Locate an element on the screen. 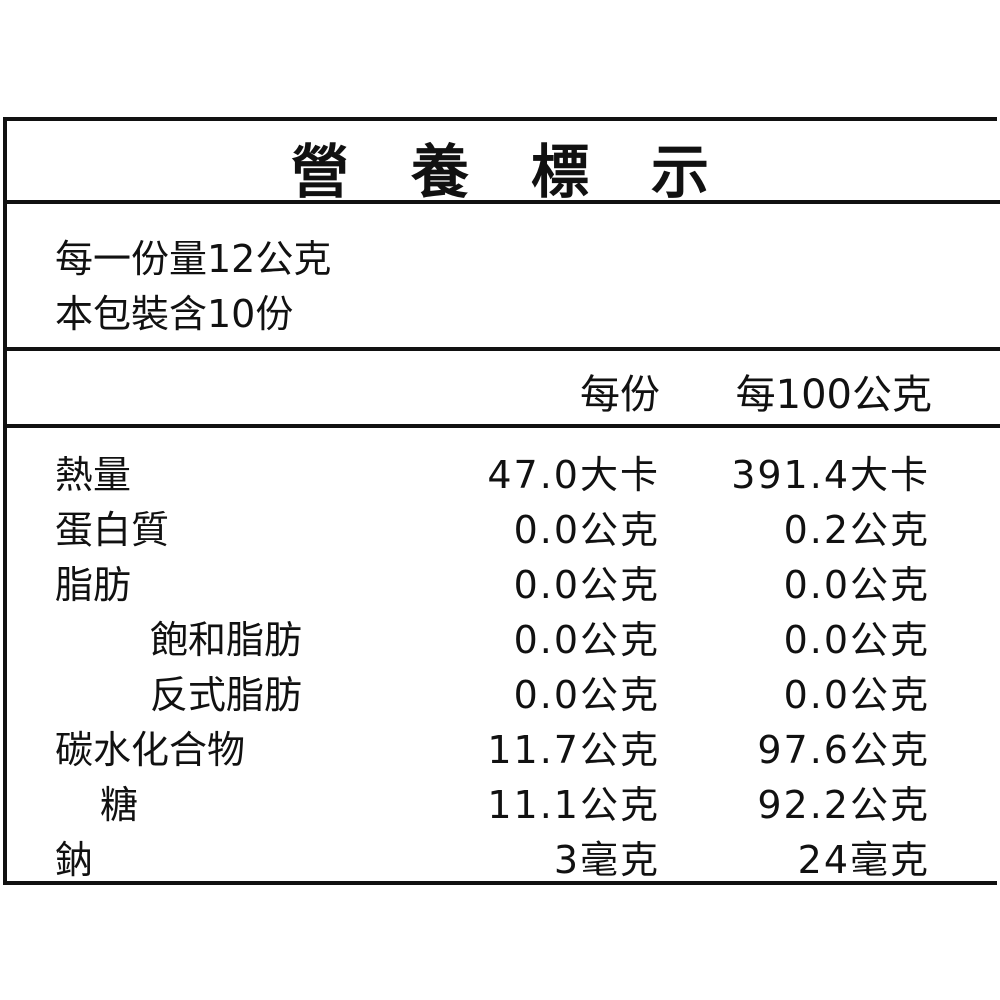  nutrient-label: 脂肪 is located at coordinates (93, 585).